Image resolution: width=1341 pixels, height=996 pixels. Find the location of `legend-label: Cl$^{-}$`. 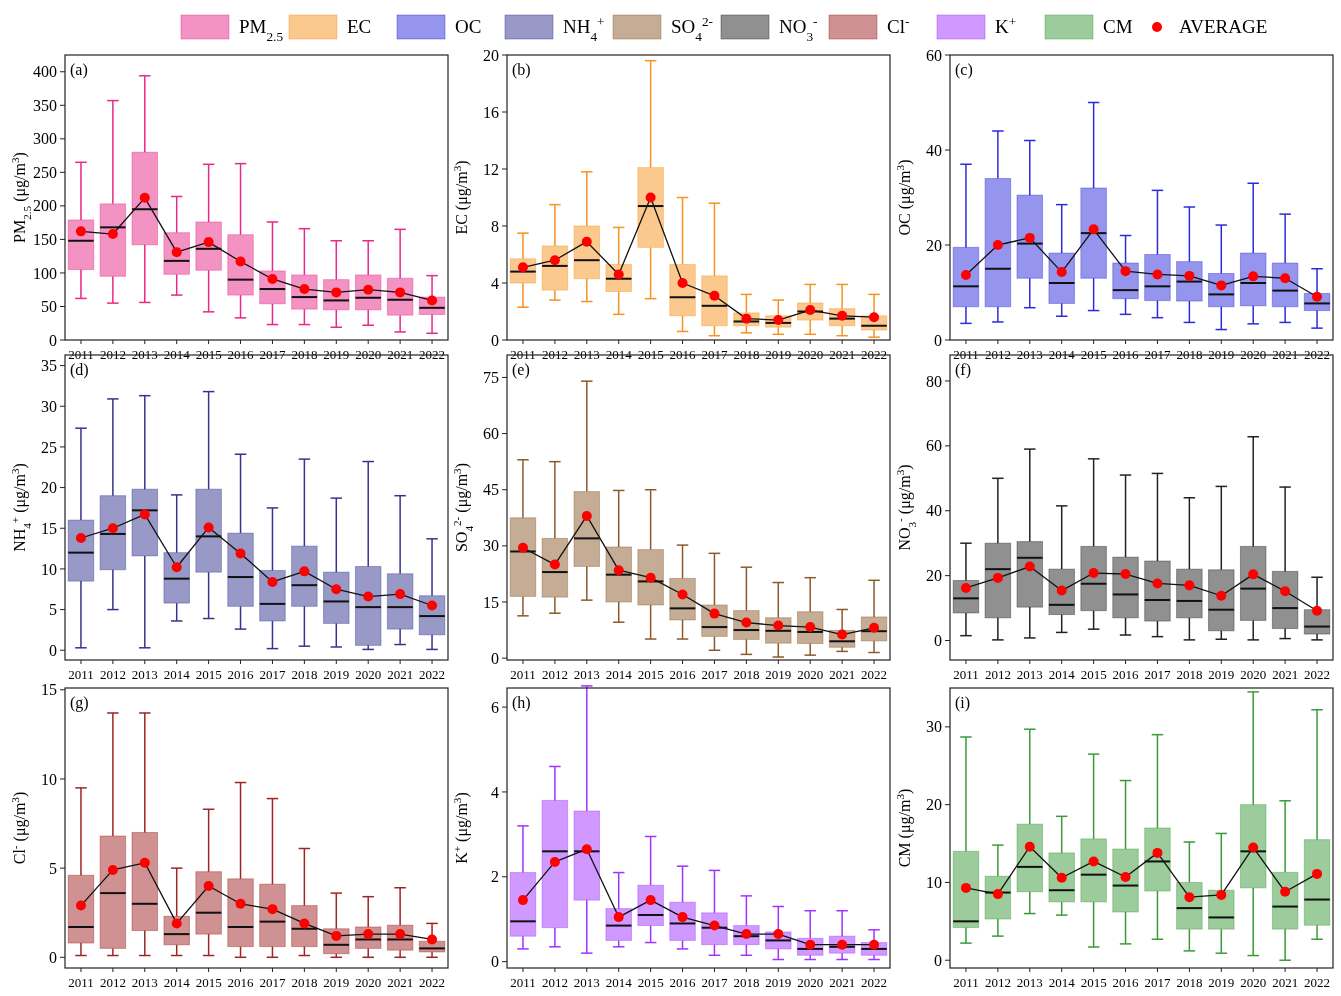

legend-label: Cl$^{-}$ is located at coordinates (898, 25).